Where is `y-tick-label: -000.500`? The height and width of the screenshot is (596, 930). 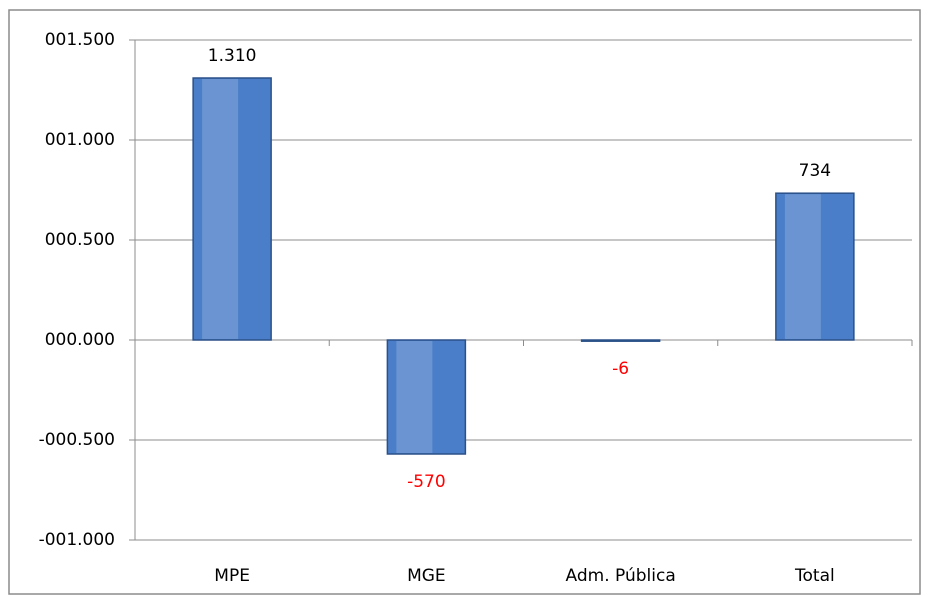 y-tick-label: -000.500 is located at coordinates (77, 440).